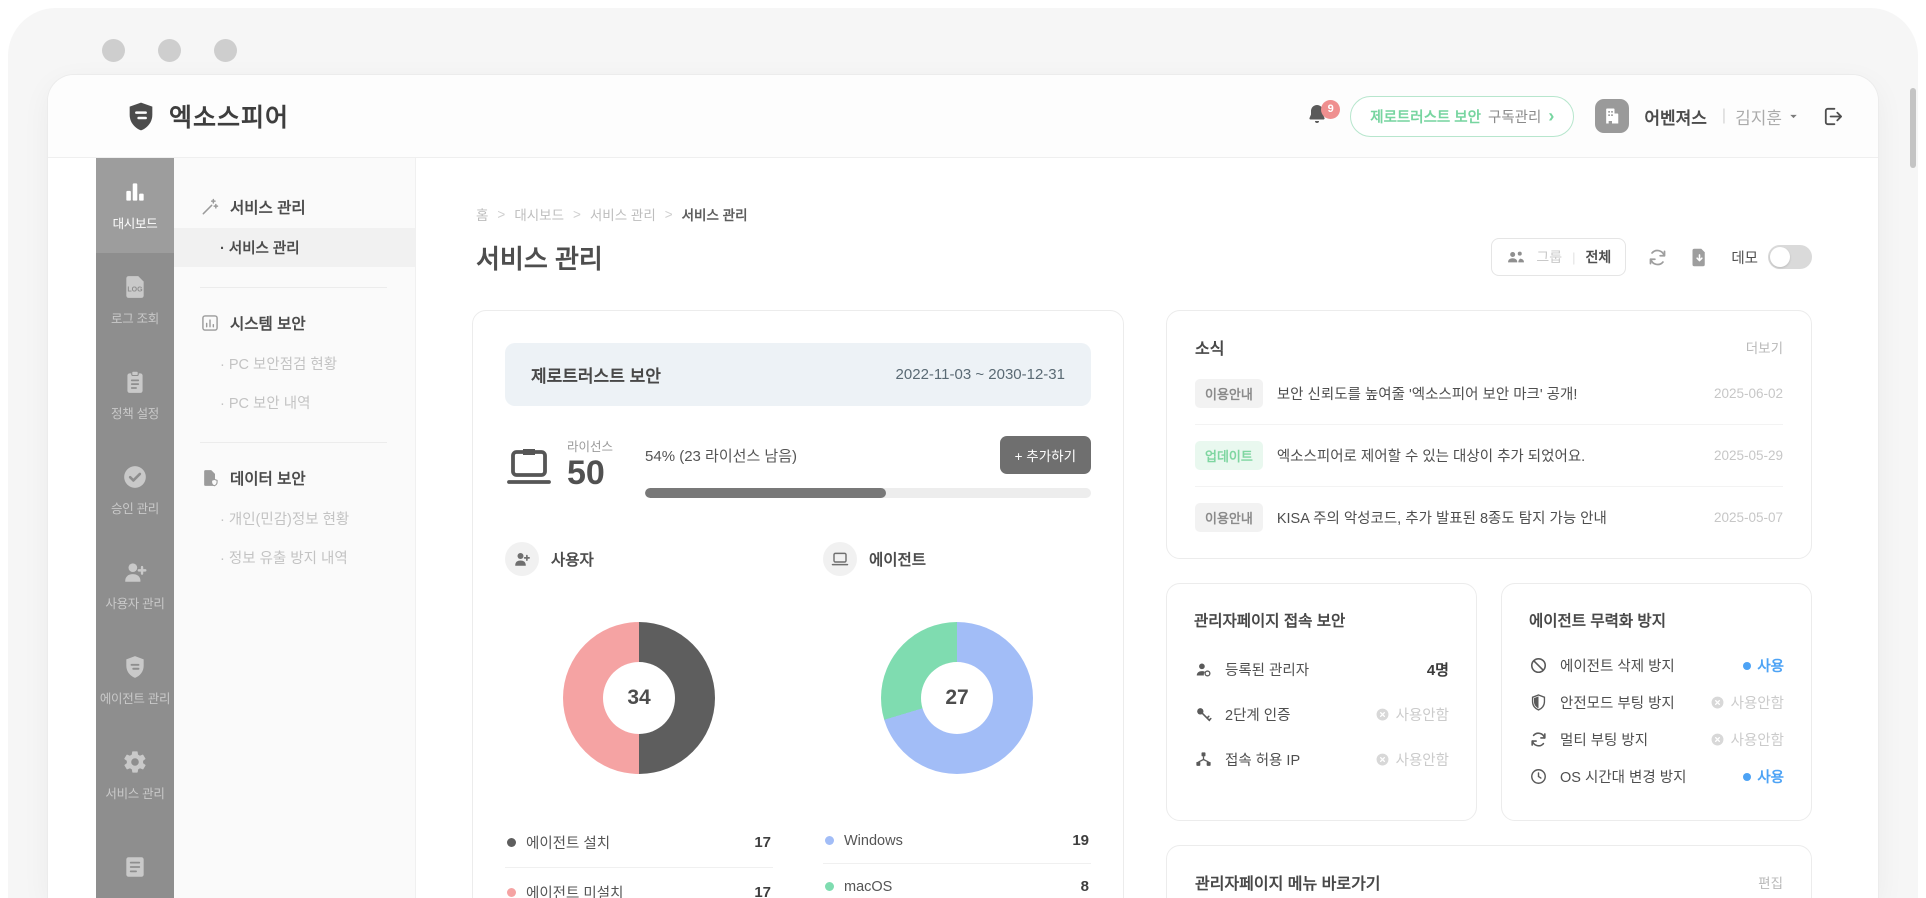 The height and width of the screenshot is (898, 1926). What do you see at coordinates (135, 572) in the screenshot?
I see `users-icon` at bounding box center [135, 572].